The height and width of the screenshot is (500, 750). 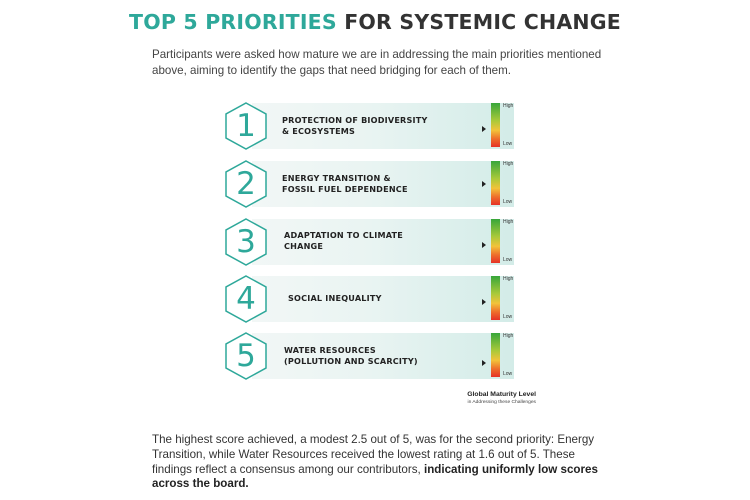 I want to click on priority-label: ADAPTATION TO CLIMATE CHANGE, so click(x=374, y=241).